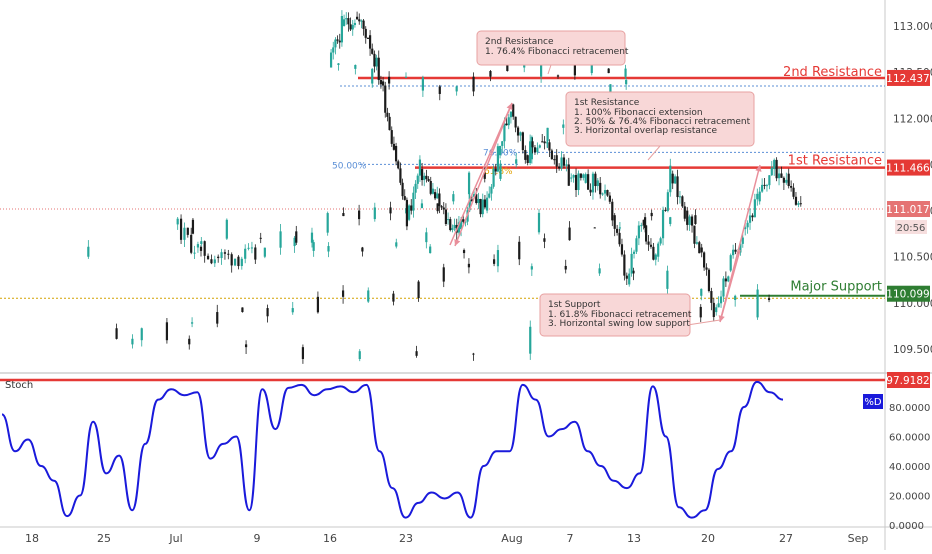  I want to click on tag-1st-resistance-bg, so click(908, 167).